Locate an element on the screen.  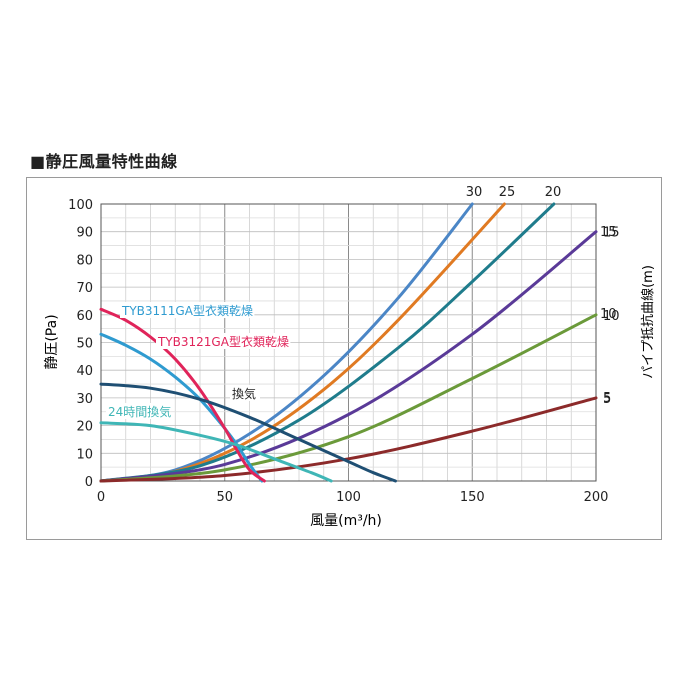
y-tick-label: 10 is located at coordinates (84, 454).